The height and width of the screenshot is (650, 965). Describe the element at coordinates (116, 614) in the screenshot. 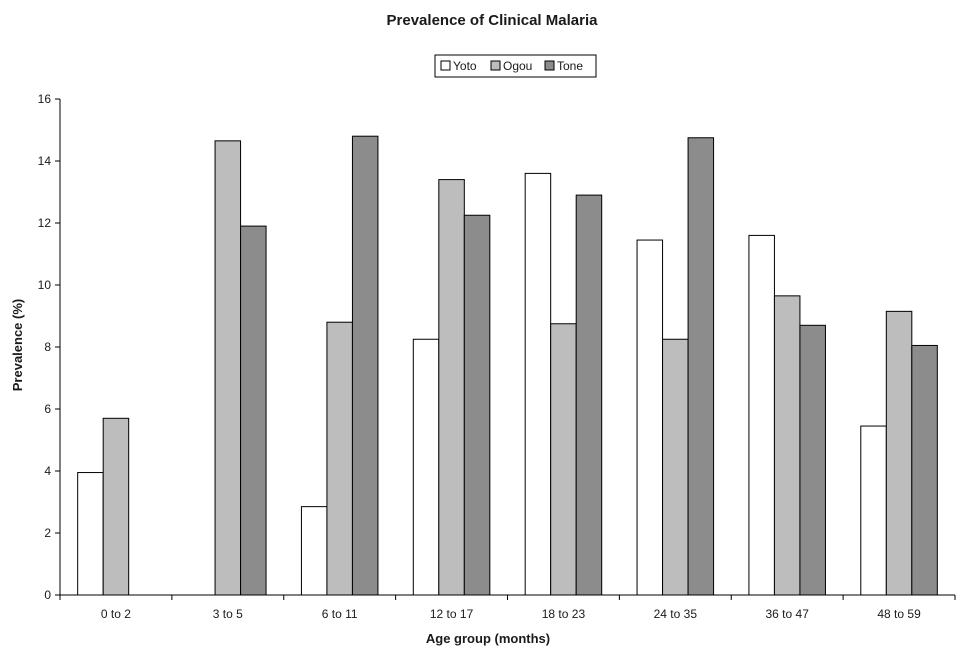

I see `x-tick-label: 0 to 2` at that location.